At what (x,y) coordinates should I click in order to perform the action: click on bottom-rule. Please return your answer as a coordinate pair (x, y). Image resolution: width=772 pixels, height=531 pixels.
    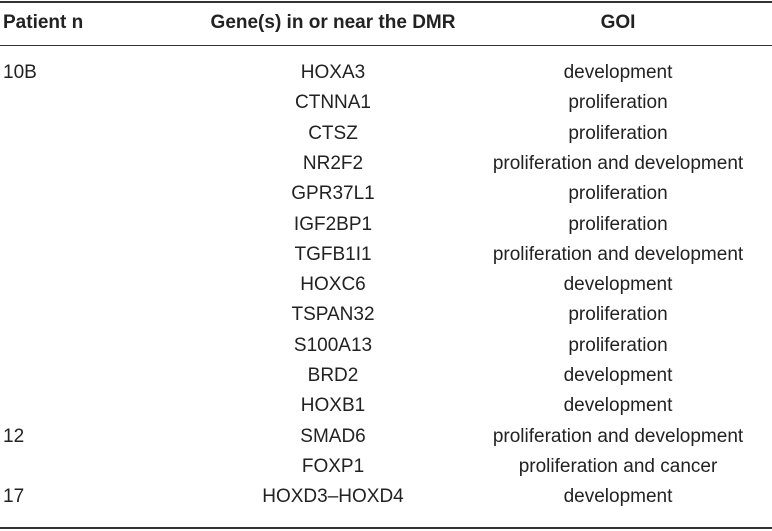
    Looking at the image, I should click on (386, 528).